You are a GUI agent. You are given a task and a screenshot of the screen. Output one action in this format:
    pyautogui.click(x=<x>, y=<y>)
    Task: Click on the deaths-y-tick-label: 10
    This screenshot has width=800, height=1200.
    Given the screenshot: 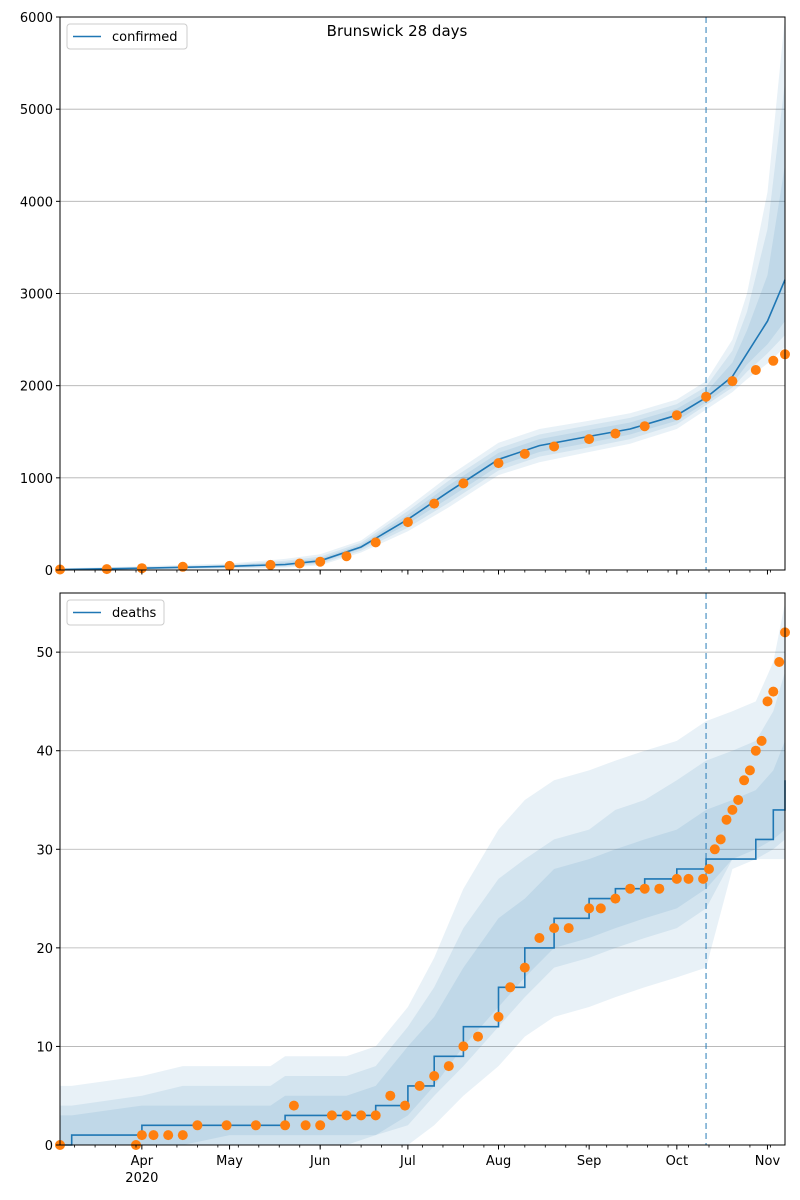 What is the action you would take?
    pyautogui.click(x=44, y=1047)
    